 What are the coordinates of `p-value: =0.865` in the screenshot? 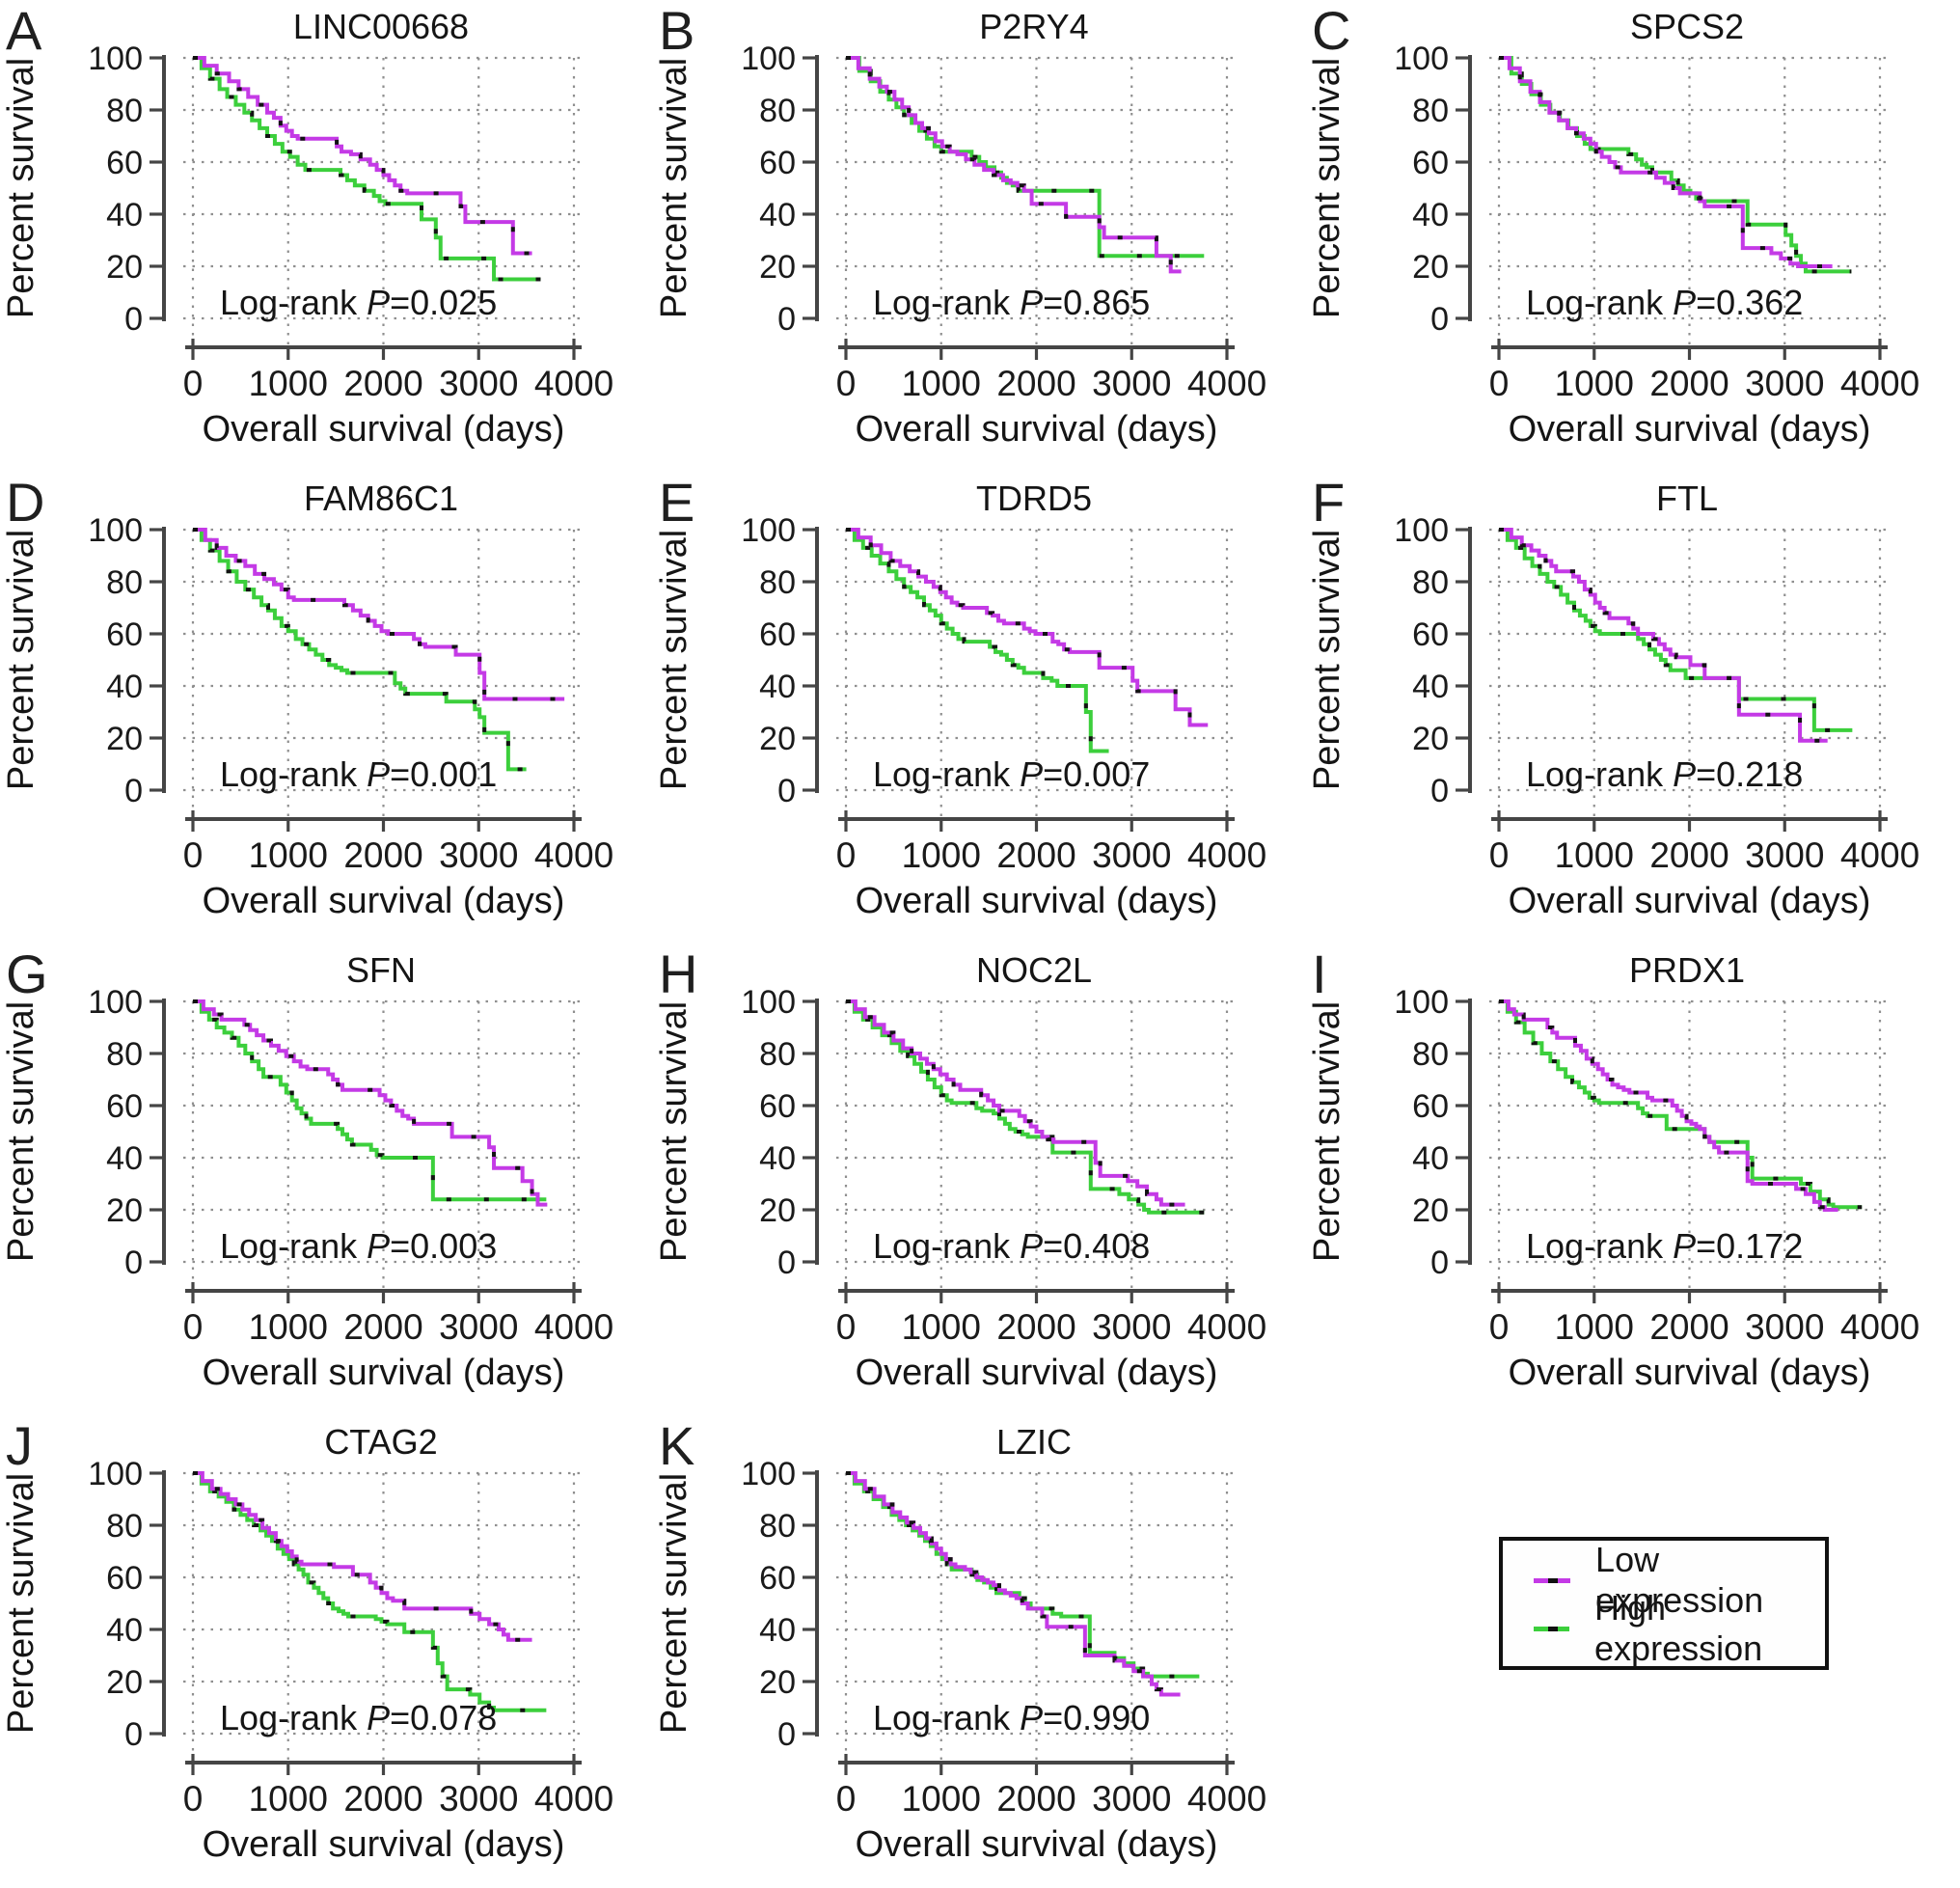 It's located at (1097, 302).